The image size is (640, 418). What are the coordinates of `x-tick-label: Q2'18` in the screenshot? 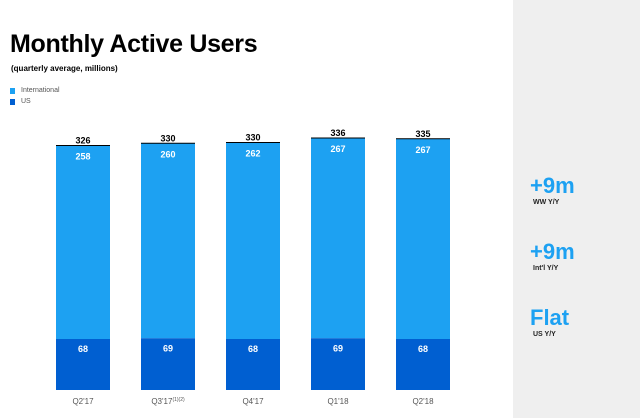 It's located at (423, 401).